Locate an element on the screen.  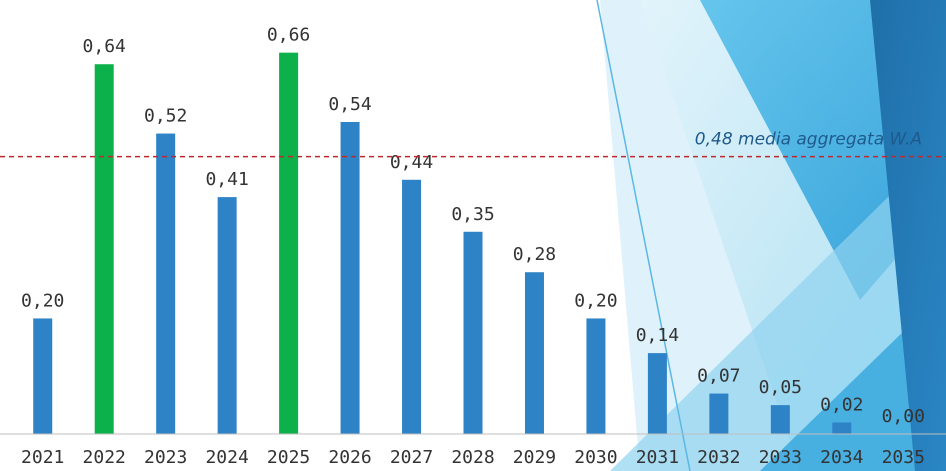
bar-2021 is located at coordinates (43, 376).